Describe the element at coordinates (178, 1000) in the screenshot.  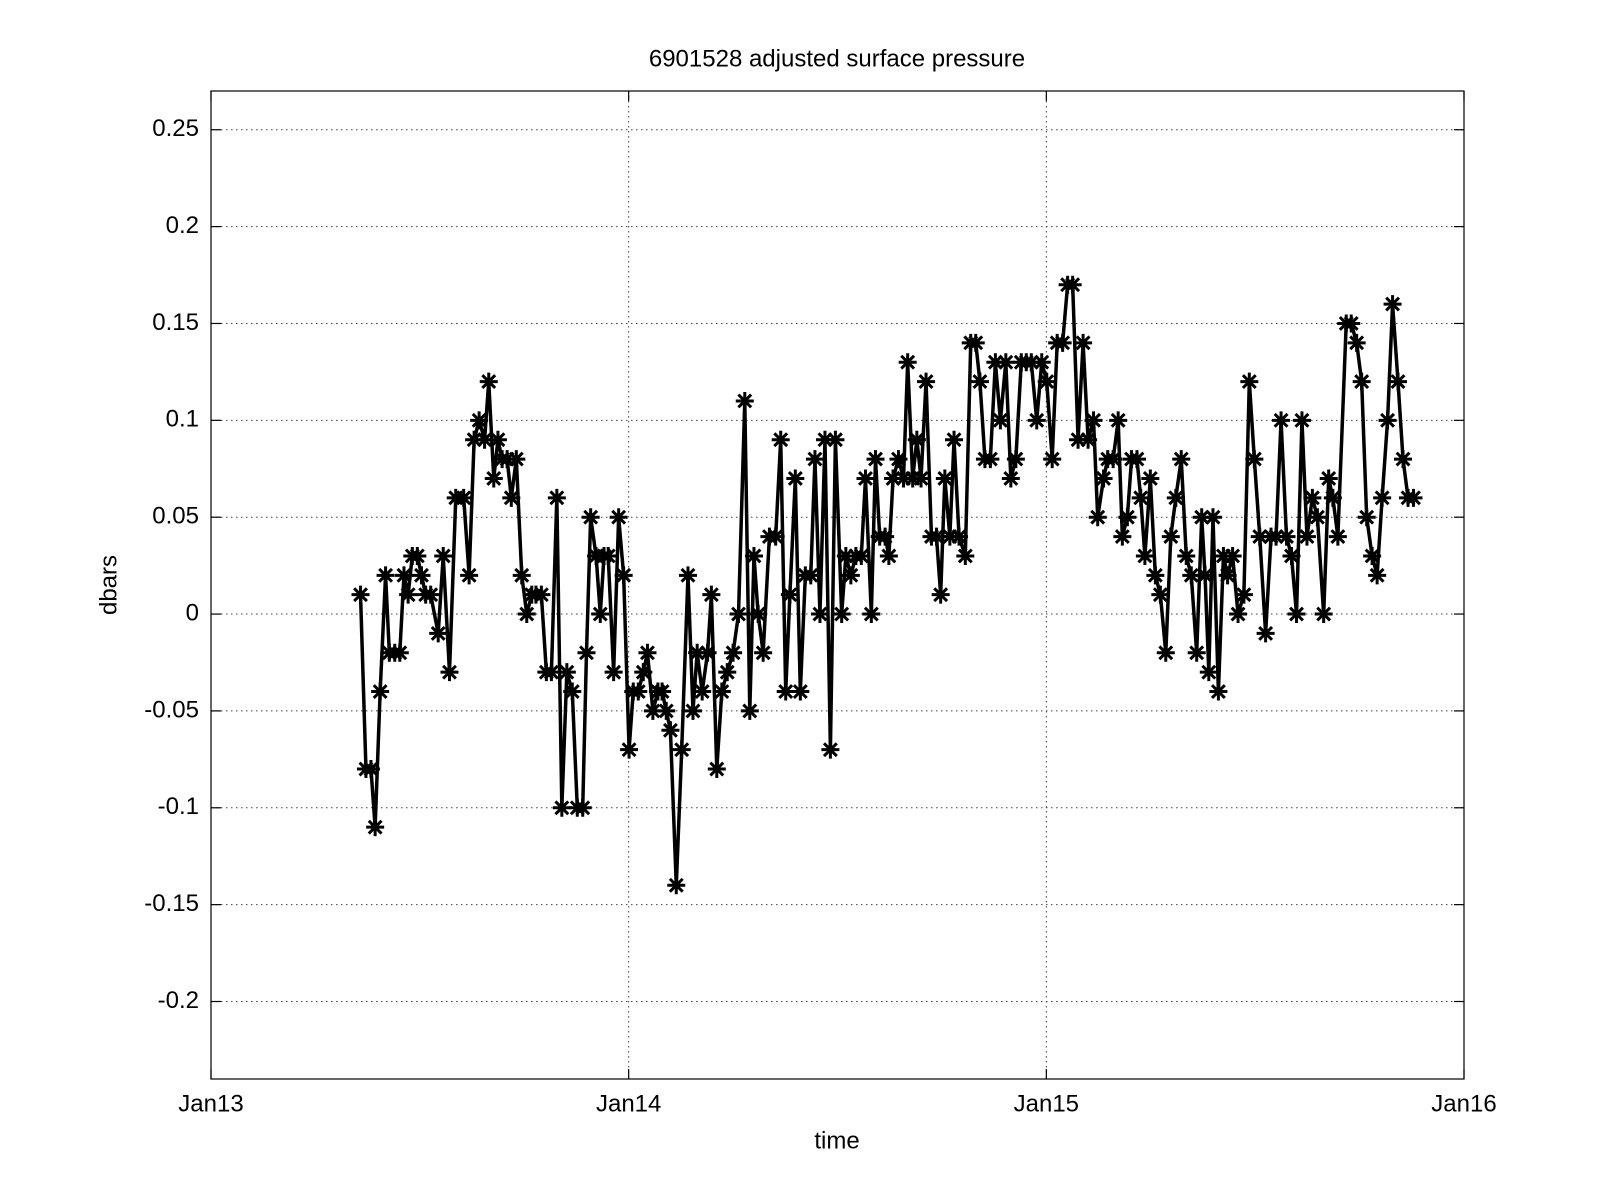
I see `y-tick-label: -0.2` at that location.